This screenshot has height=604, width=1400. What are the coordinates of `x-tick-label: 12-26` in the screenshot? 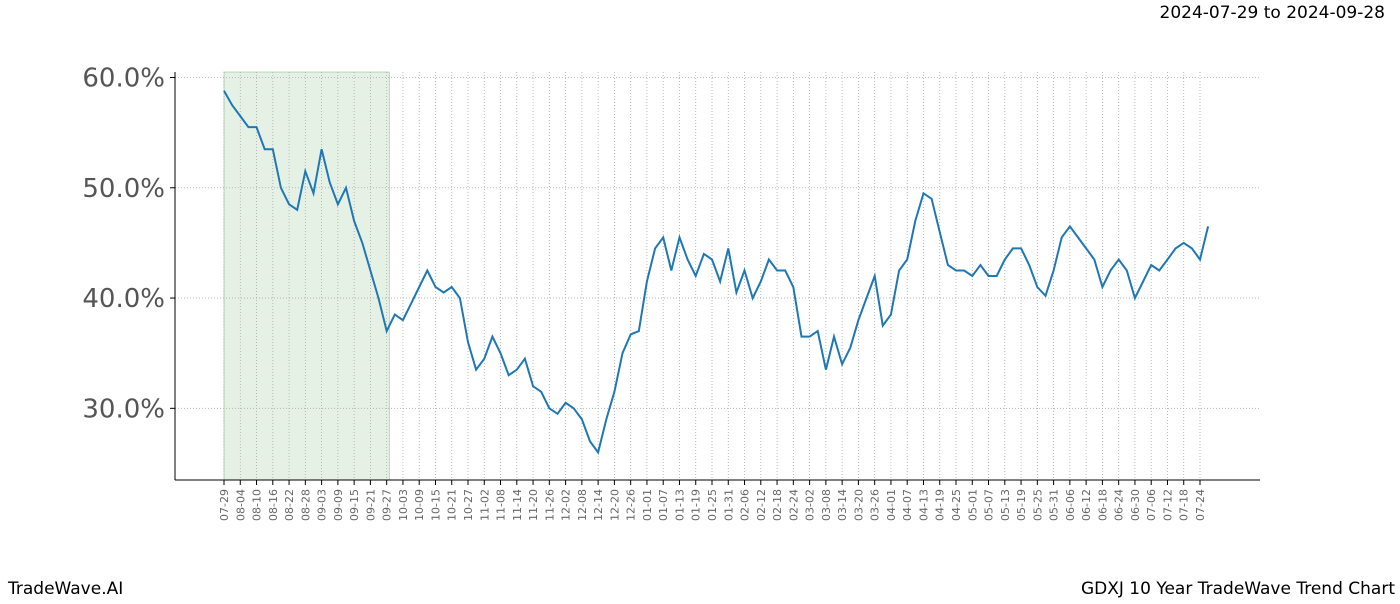 It's located at (631, 505).